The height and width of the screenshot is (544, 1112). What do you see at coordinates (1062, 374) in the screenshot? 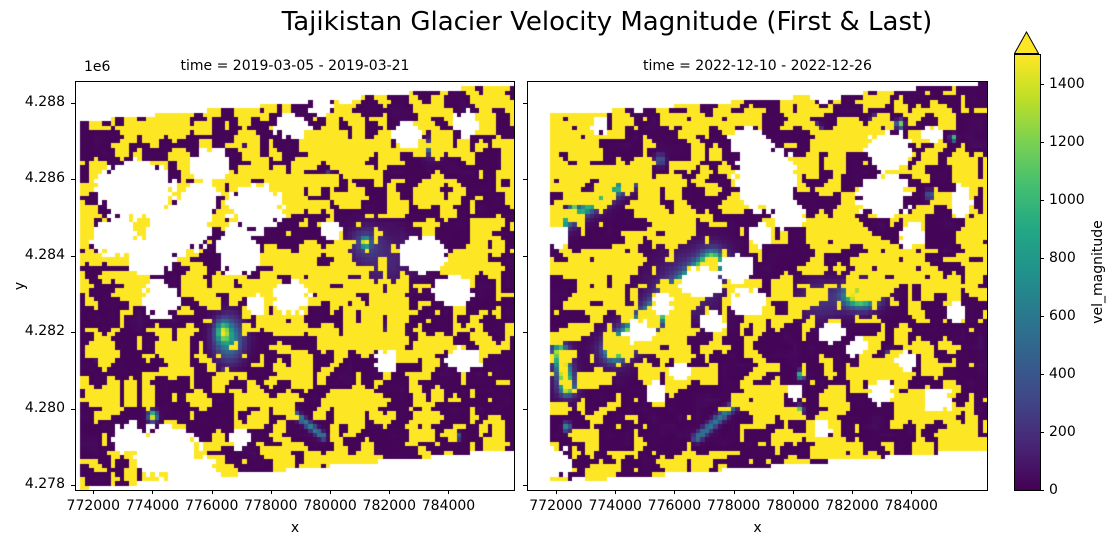
I see `colorbar-tick-label: 400` at bounding box center [1062, 374].